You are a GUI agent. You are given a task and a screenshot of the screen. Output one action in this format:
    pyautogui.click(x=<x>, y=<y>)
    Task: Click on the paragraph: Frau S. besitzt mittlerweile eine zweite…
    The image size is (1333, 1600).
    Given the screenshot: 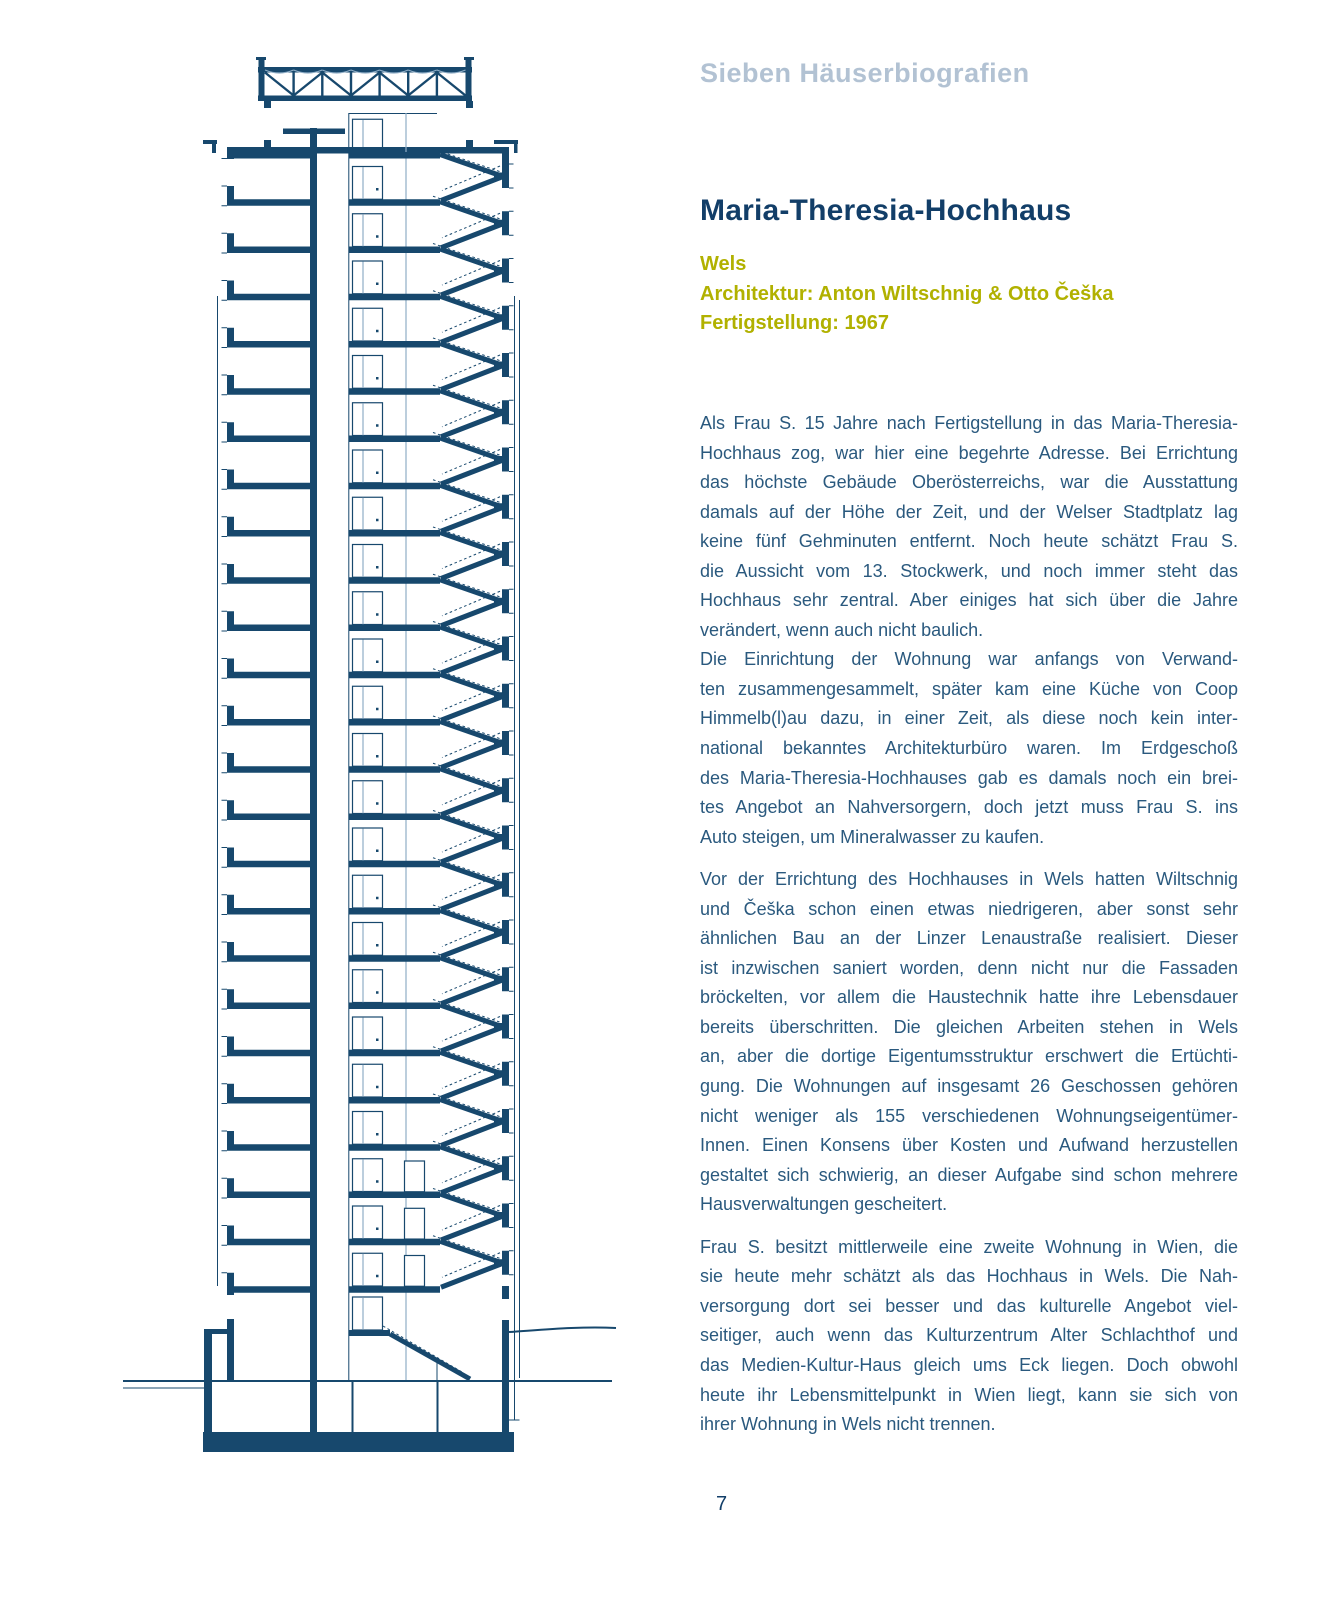 What is the action you would take?
    pyautogui.click(x=969, y=1336)
    